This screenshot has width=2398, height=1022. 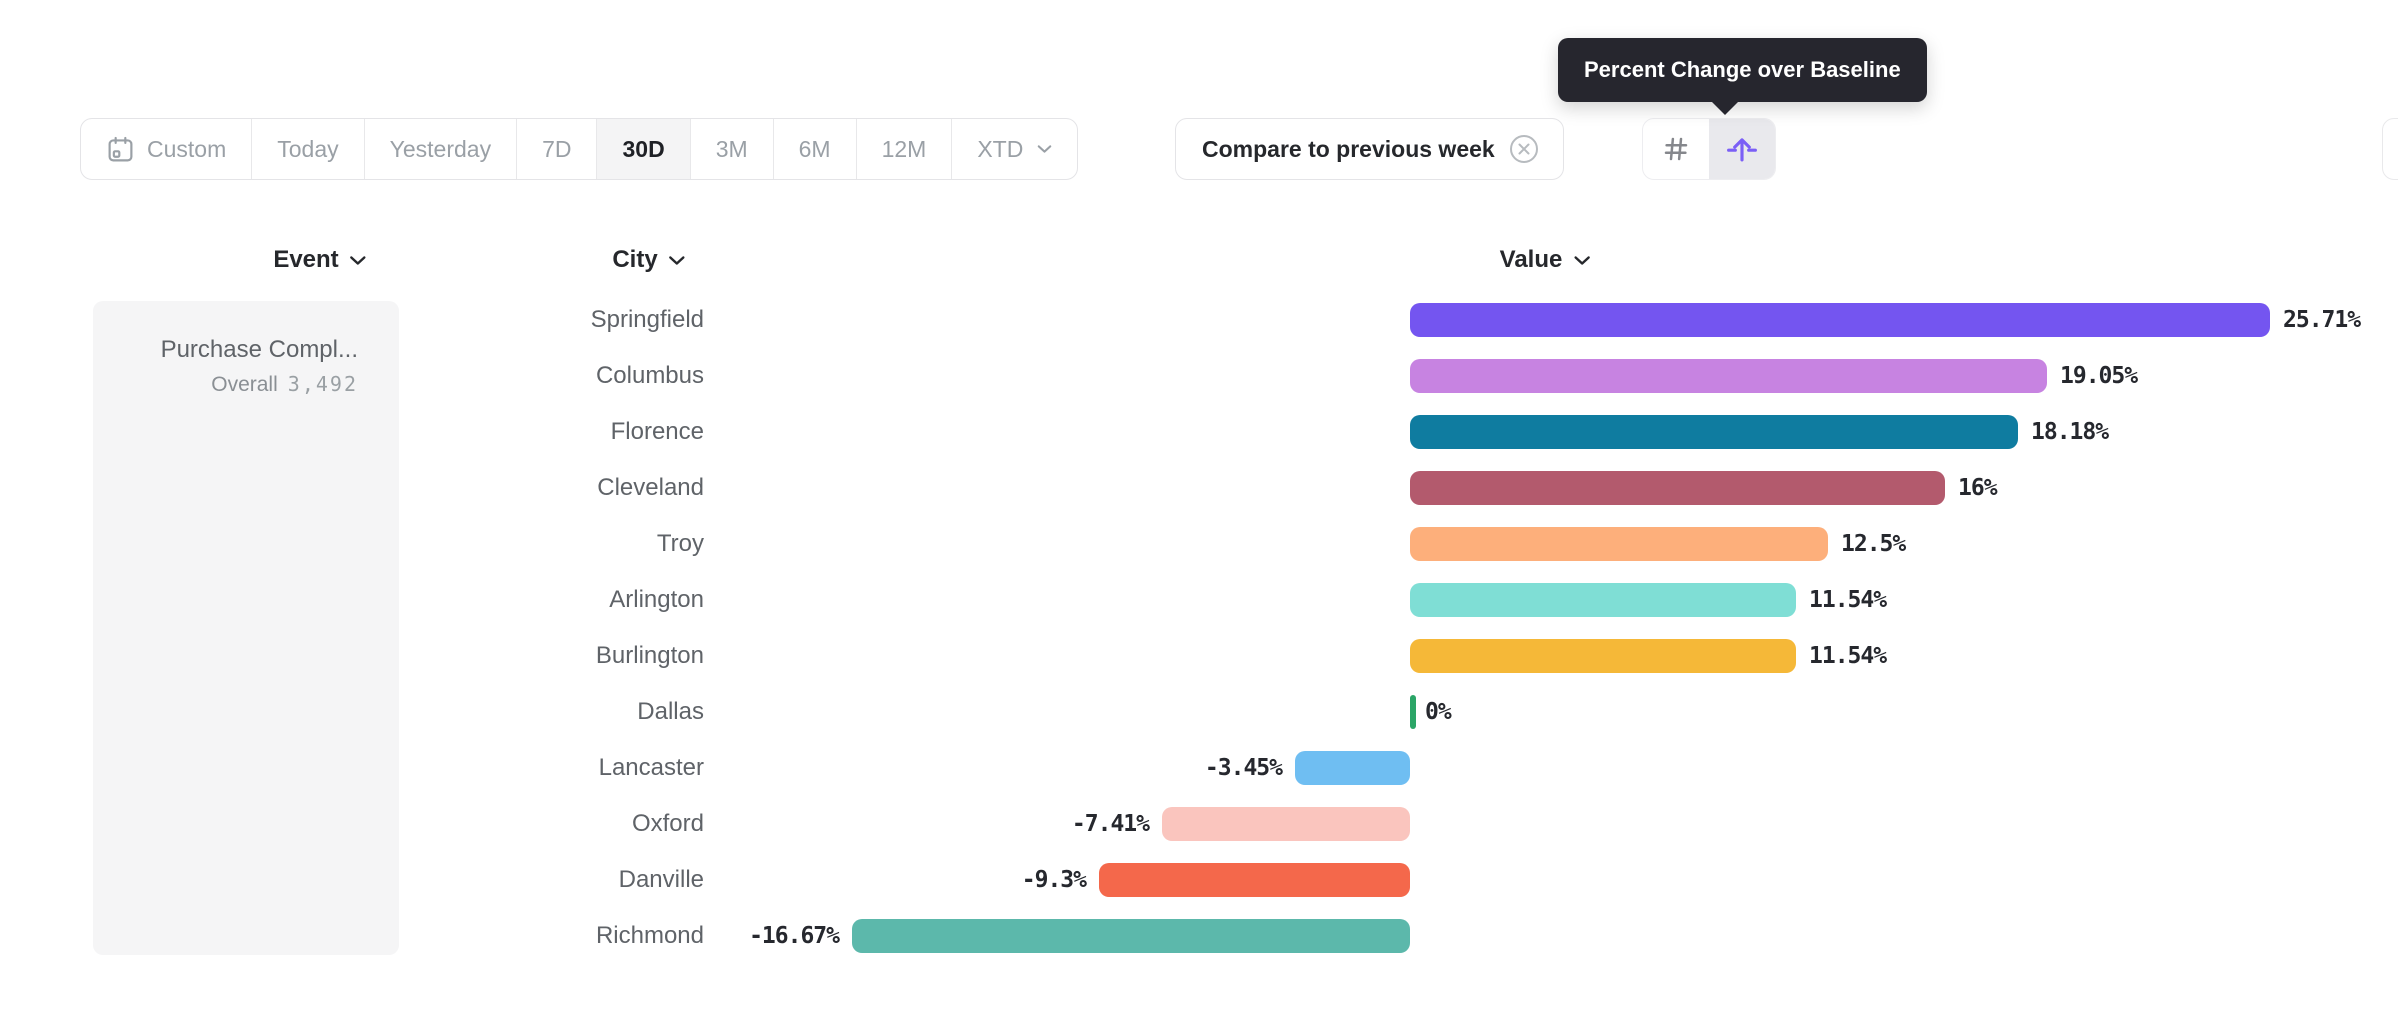 What do you see at coordinates (1054, 880) in the screenshot?
I see `percent-label: -9.3%` at bounding box center [1054, 880].